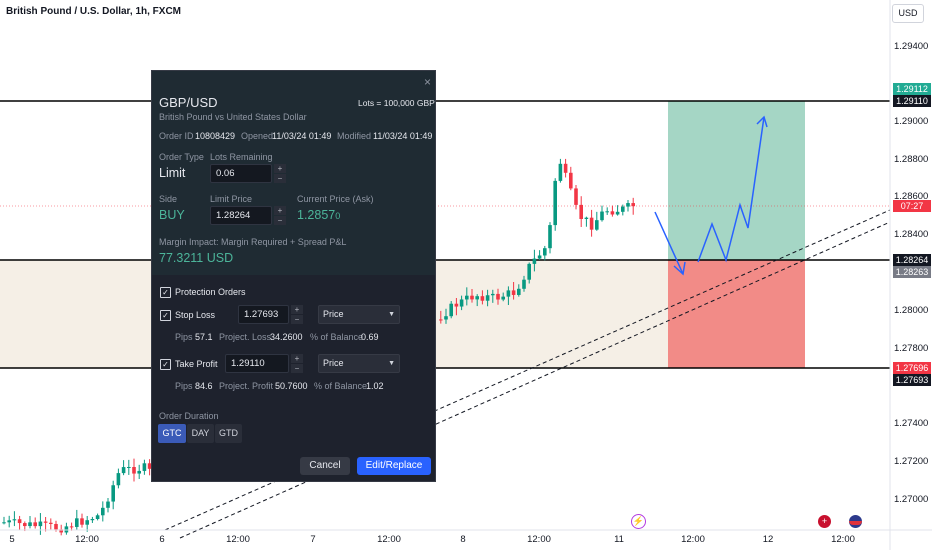 Image resolution: width=932 pixels, height=550 pixels. Describe the element at coordinates (162, 539) in the screenshot. I see `time-tick: 6` at that location.